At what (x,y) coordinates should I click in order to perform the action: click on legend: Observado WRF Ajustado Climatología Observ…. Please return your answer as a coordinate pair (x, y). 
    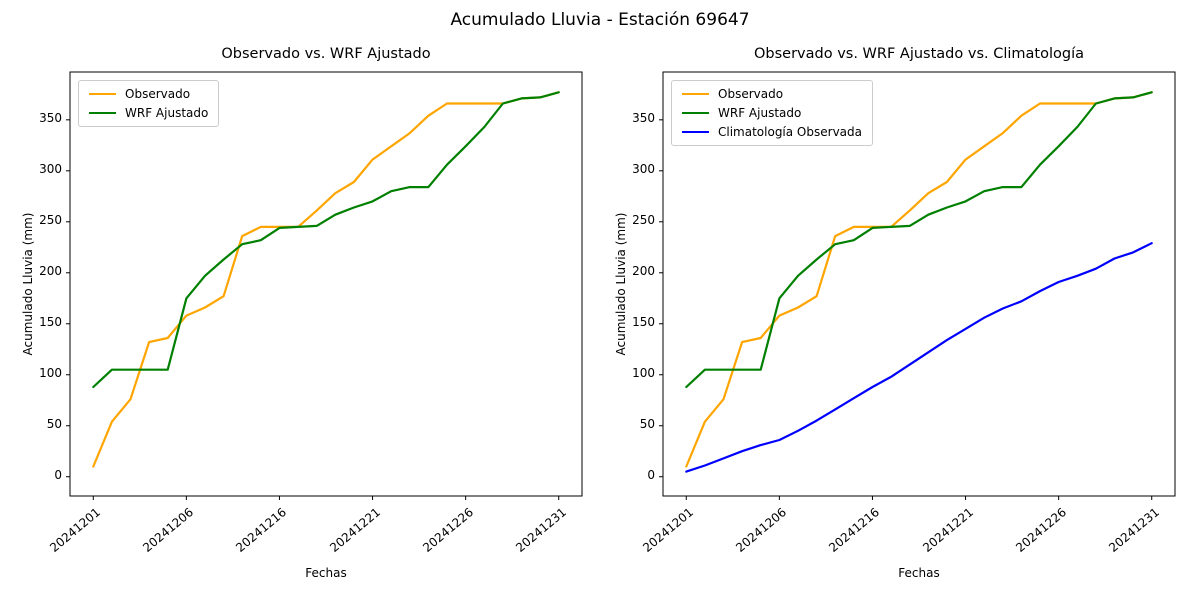
    Looking at the image, I should click on (772, 113).